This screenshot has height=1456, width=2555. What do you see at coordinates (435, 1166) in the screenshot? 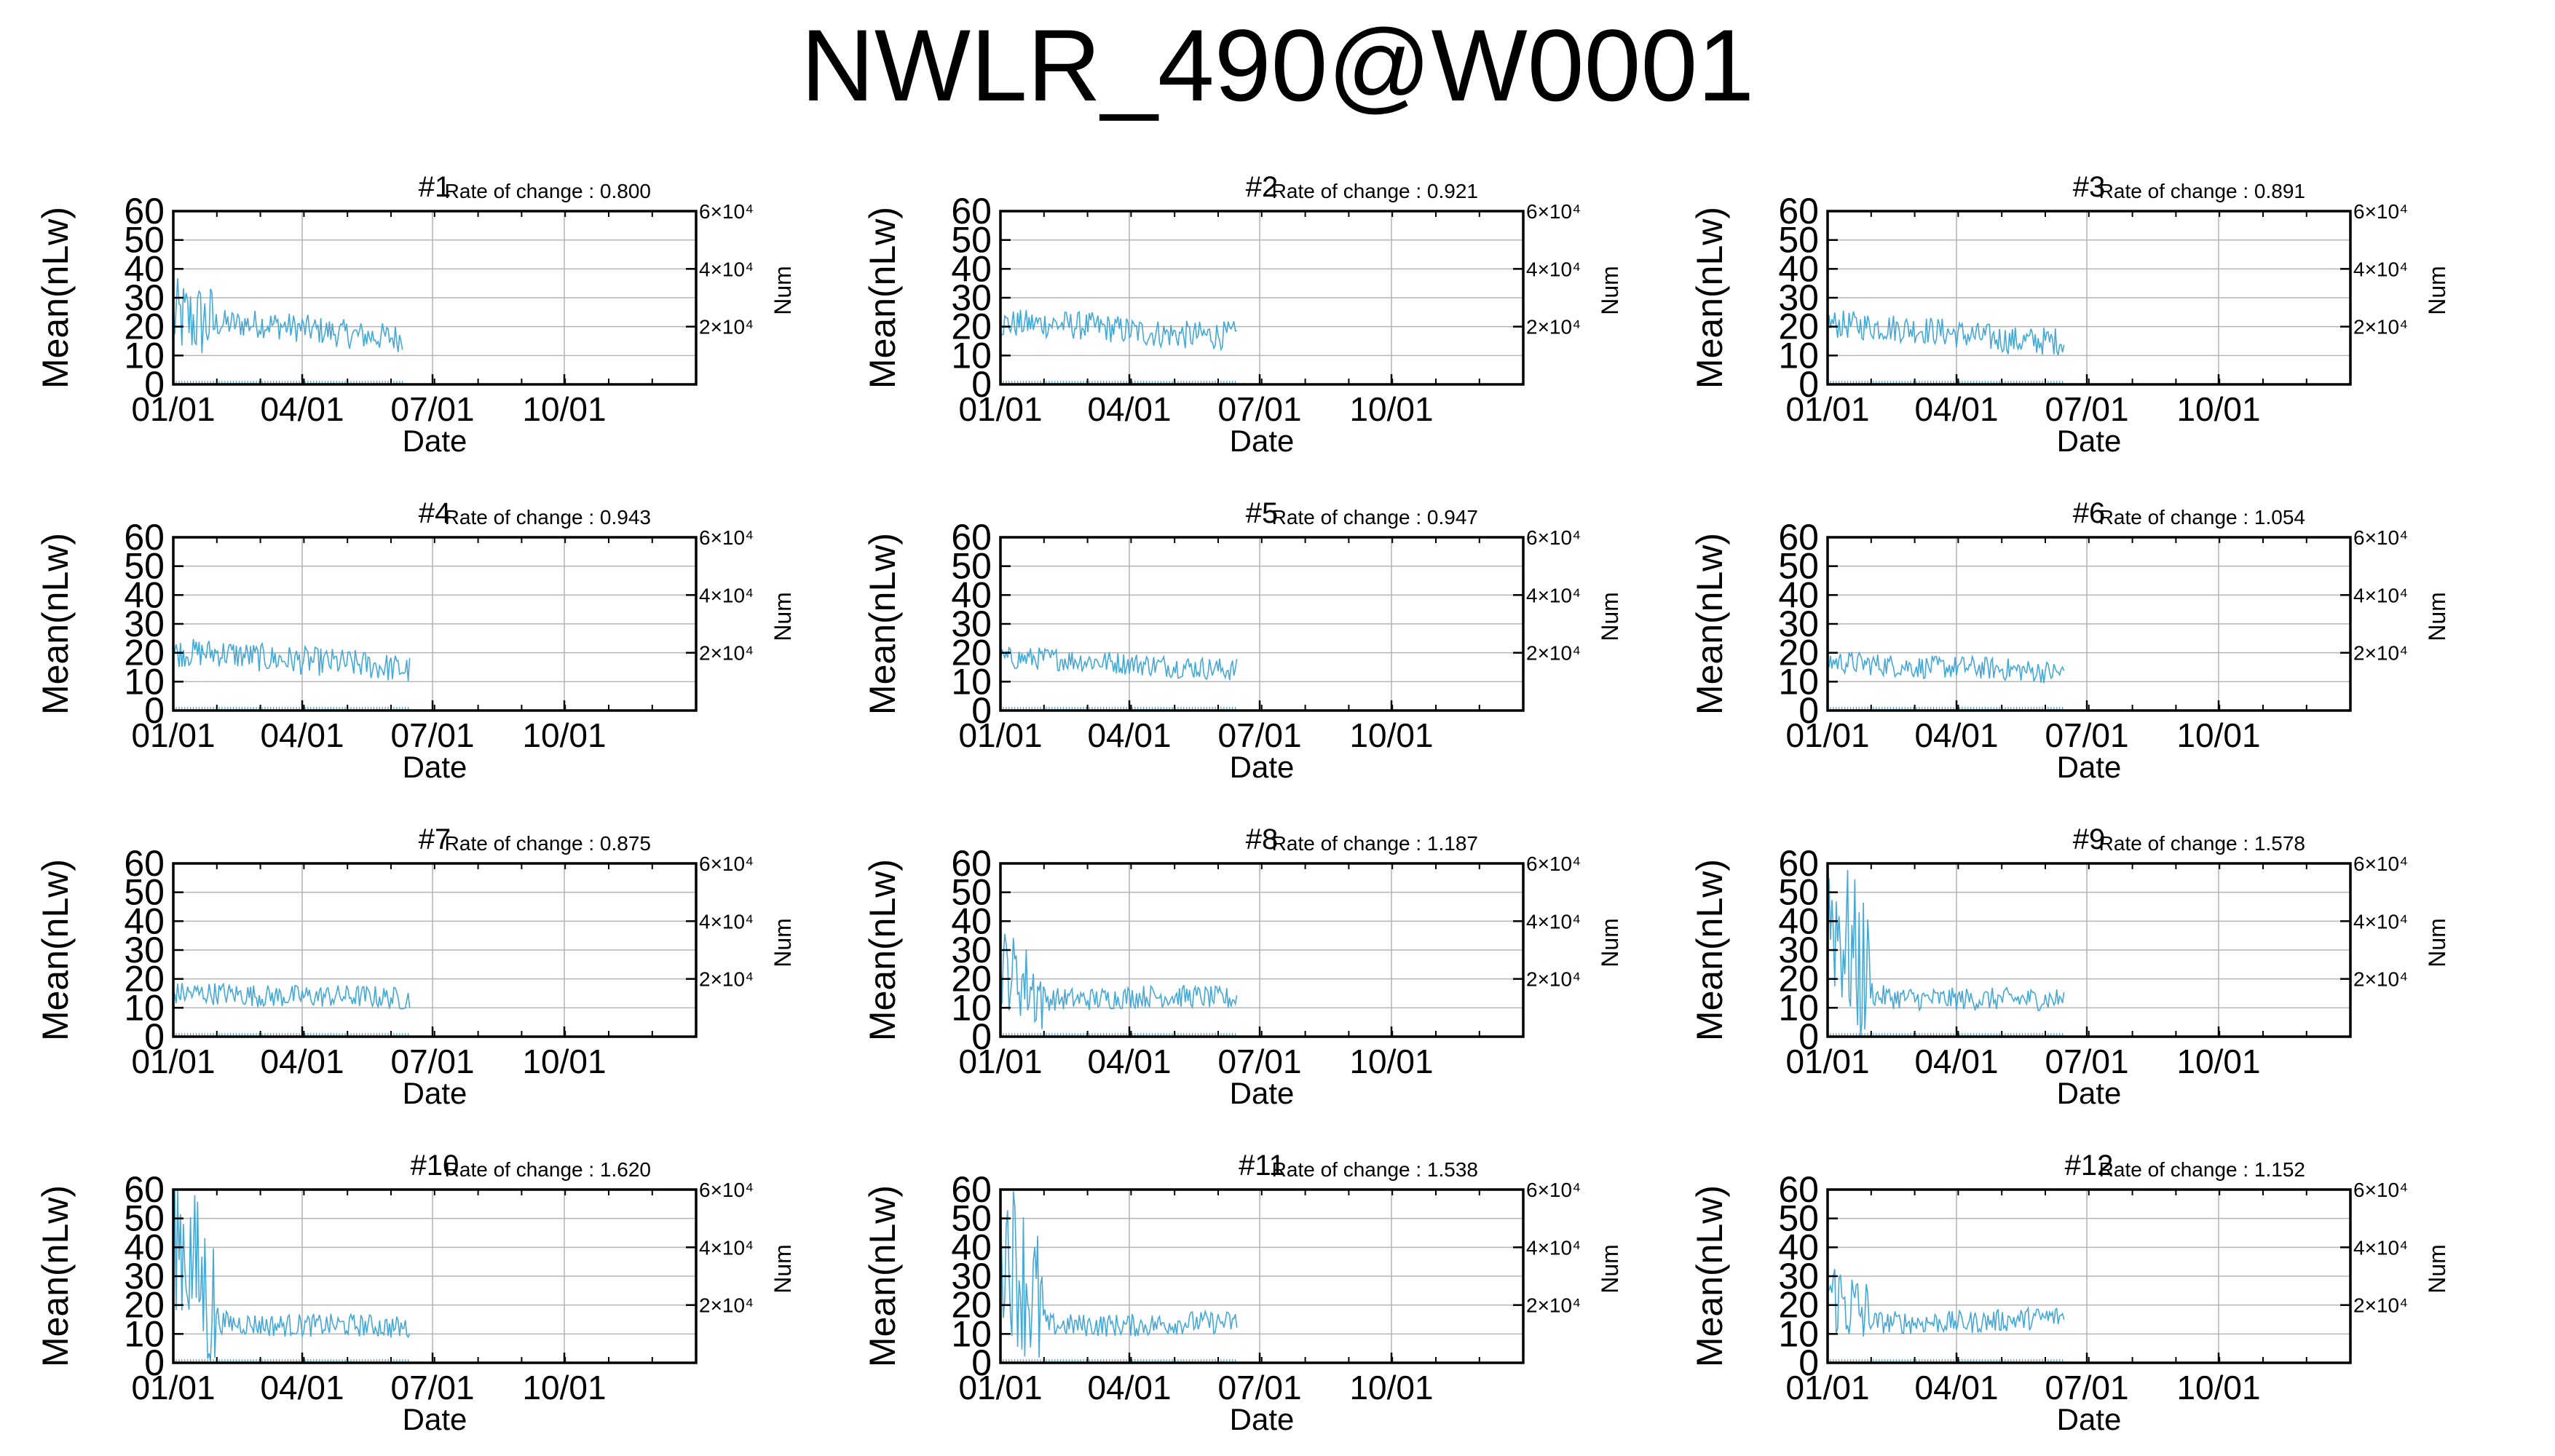
I see `subplot-title: #10` at bounding box center [435, 1166].